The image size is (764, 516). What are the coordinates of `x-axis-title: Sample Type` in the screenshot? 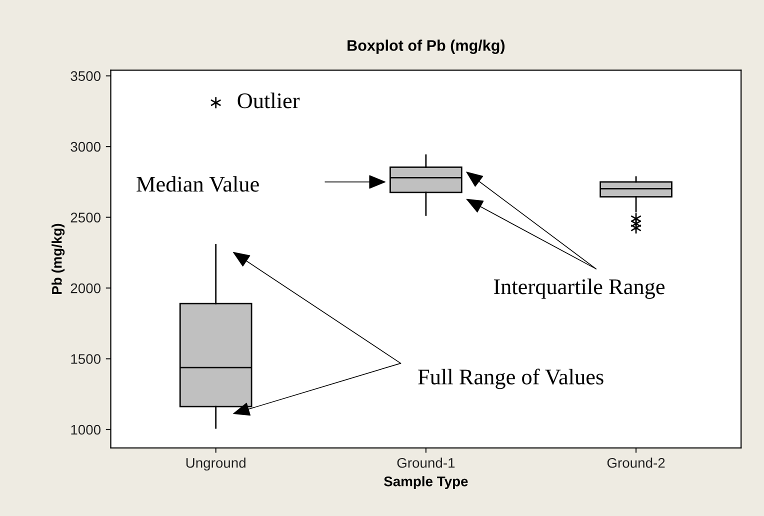 It's located at (426, 483).